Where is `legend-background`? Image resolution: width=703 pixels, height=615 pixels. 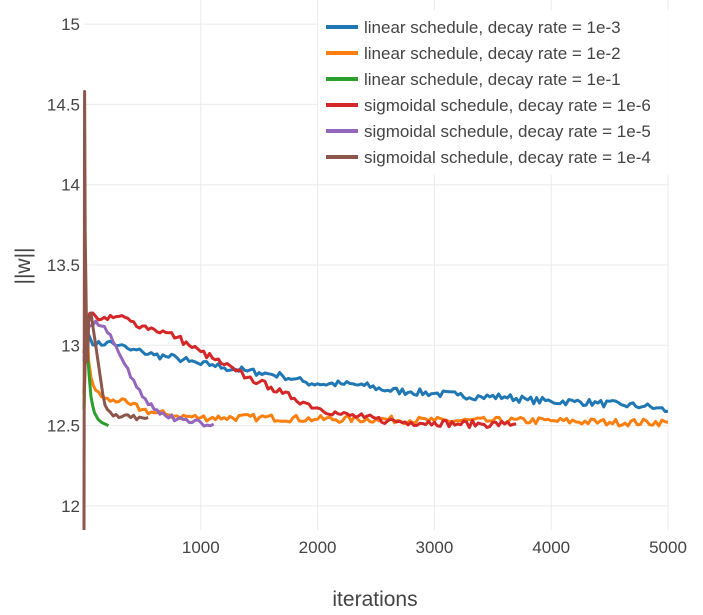
legend-background is located at coordinates (494, 92).